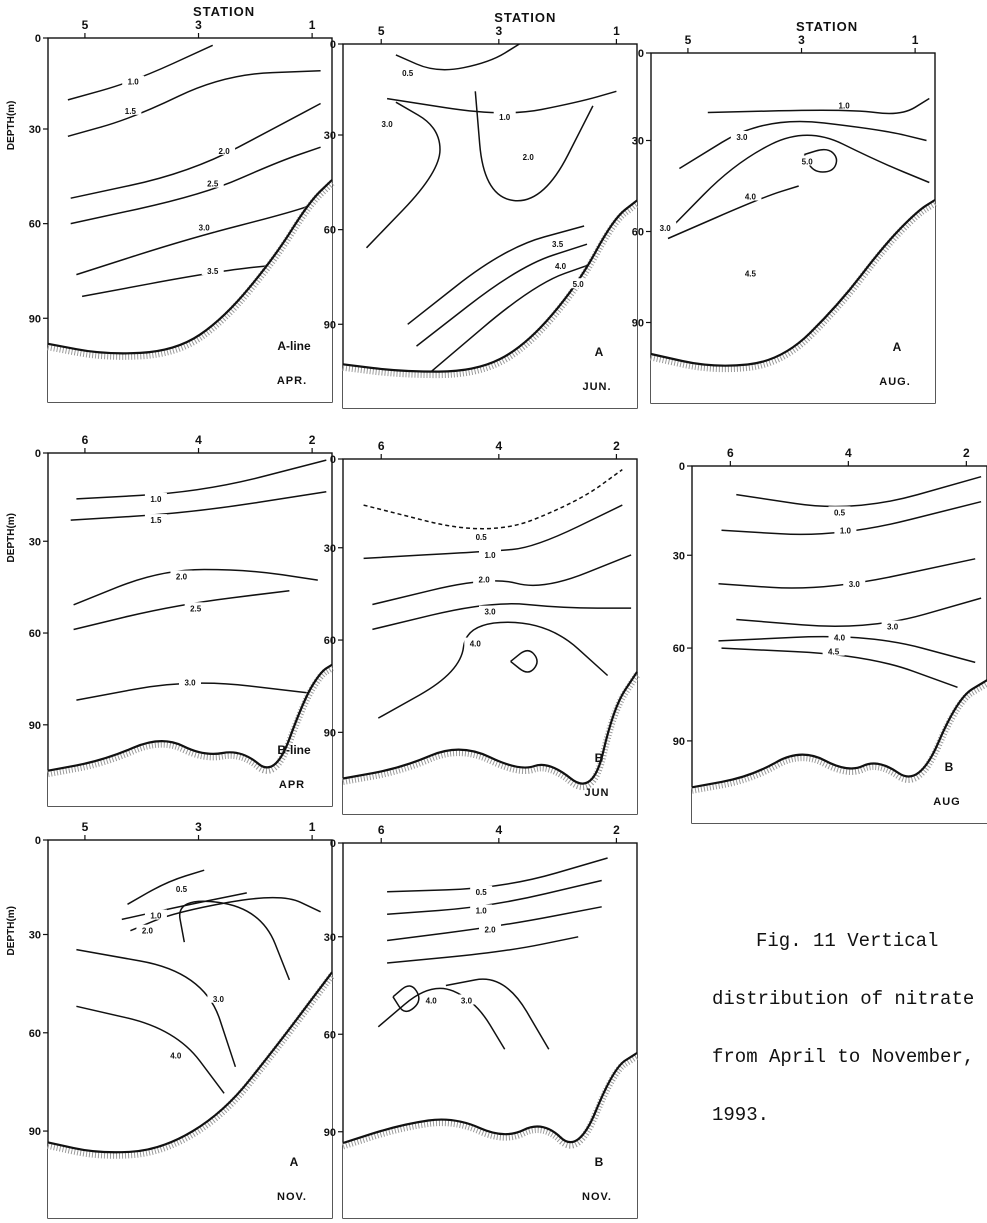 This screenshot has height=1223, width=987. I want to click on caption-line-4: 1993., so click(741, 1115).